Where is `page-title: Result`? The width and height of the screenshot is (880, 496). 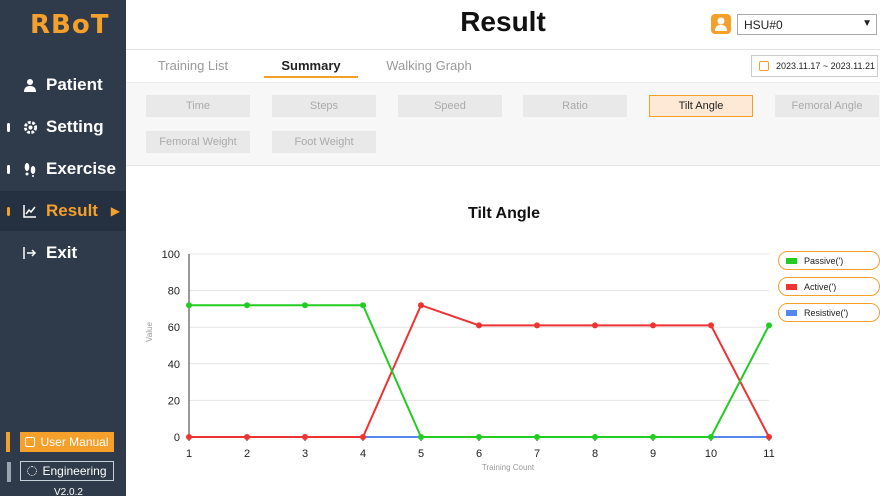
page-title: Result is located at coordinates (503, 21).